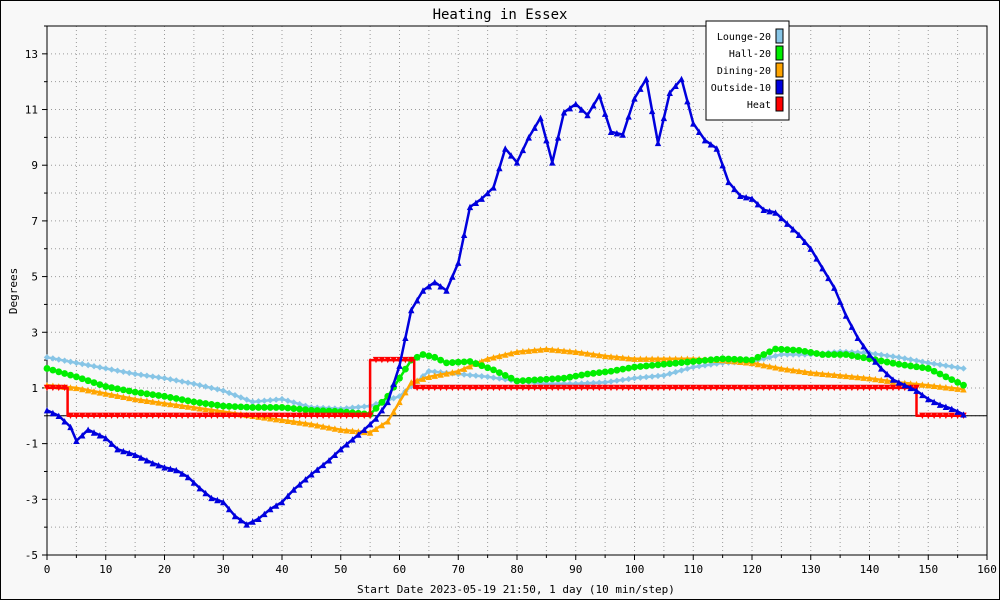 The image size is (1000, 600). I want to click on y-tick-label: 7, so click(34, 221).